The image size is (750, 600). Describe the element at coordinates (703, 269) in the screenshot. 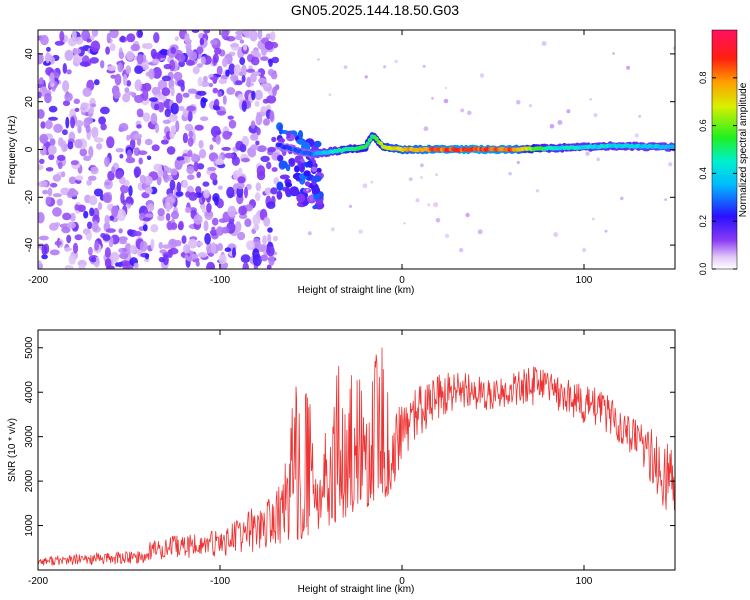

I see `colorbar-tick-label: 0.0` at that location.